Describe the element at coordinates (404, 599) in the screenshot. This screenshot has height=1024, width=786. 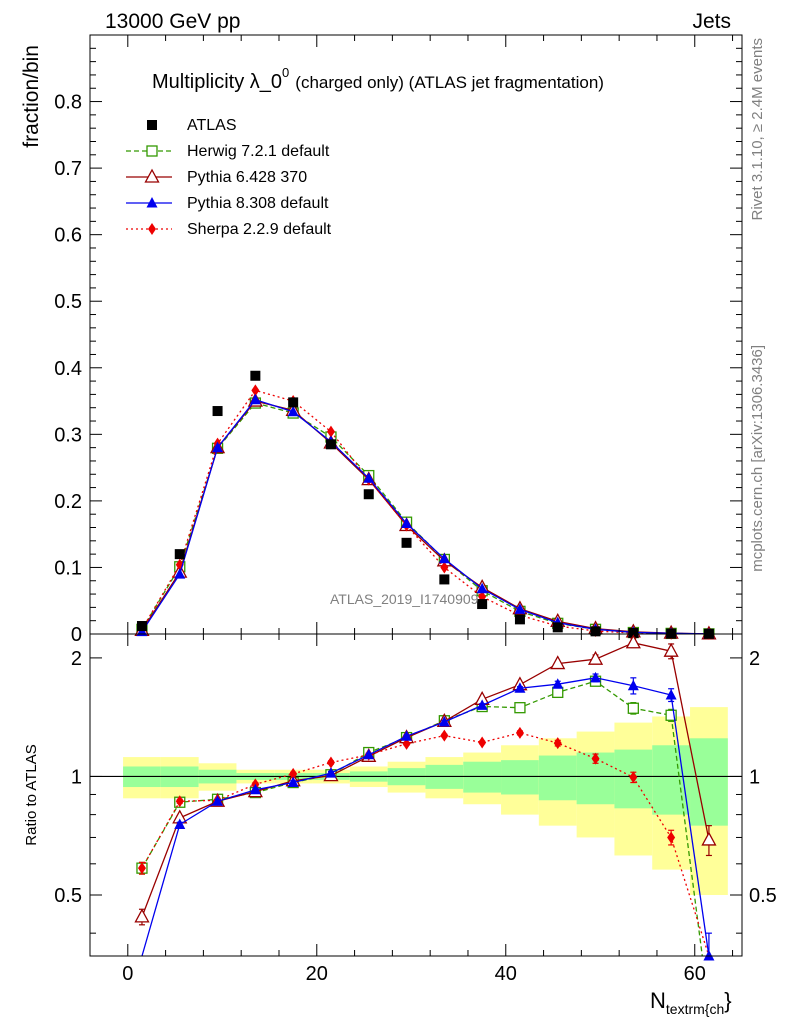
I see `watermark: ATLAS_2019_I1740909` at that location.